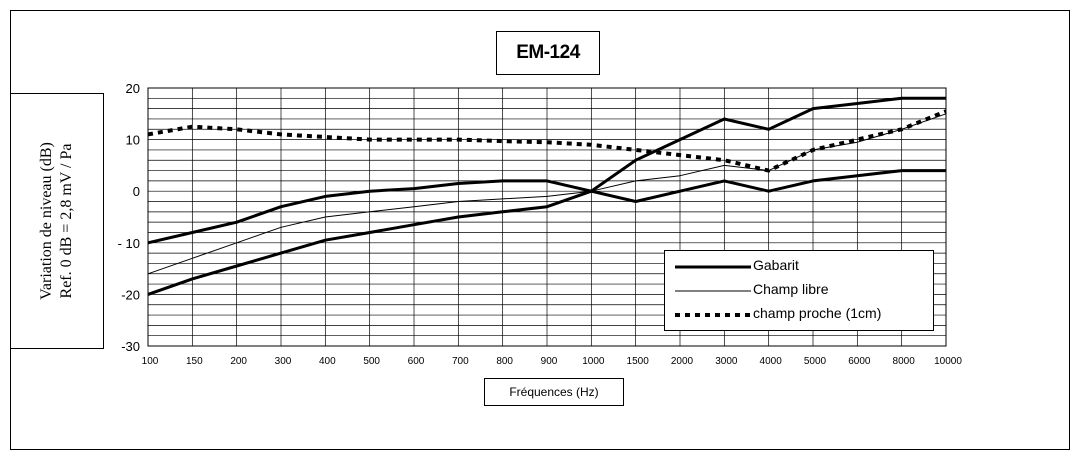  What do you see at coordinates (133, 140) in the screenshot?
I see `y-tick-label: 10` at bounding box center [133, 140].